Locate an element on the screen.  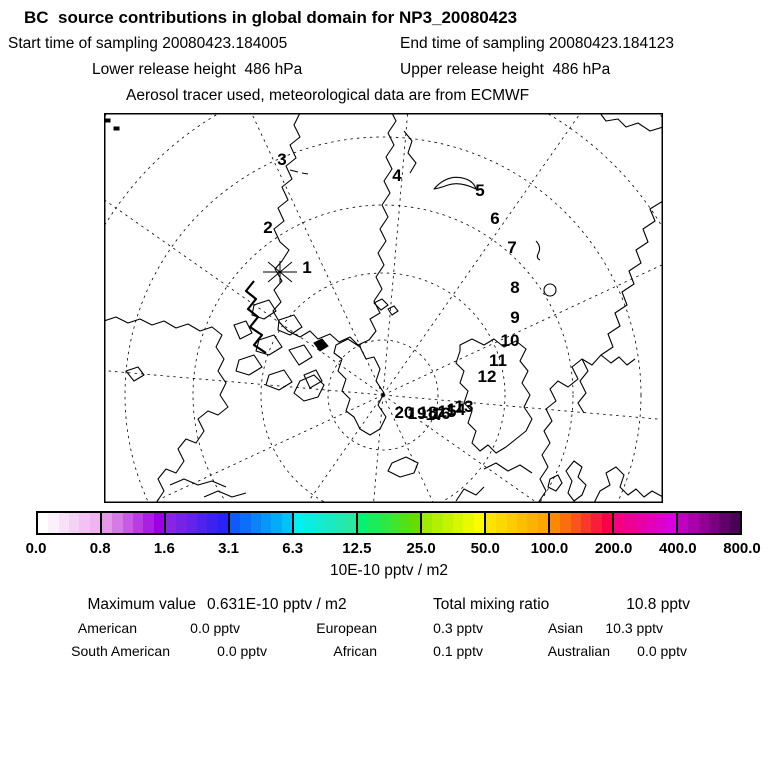
total-mixing-ratio-label: Total mixing ratio is located at coordinates (491, 604).